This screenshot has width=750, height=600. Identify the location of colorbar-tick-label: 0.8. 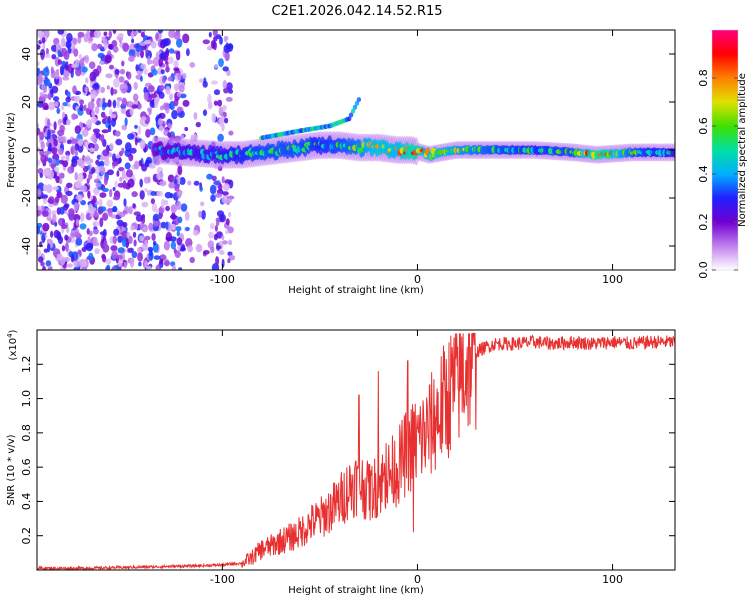
(703, 78).